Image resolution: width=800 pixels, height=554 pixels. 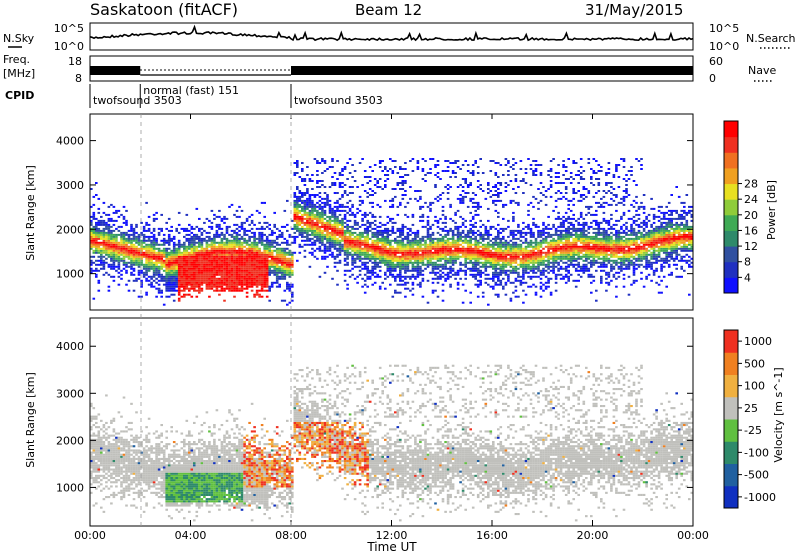 I want to click on power-cell-2008, so click(x=282, y=248).